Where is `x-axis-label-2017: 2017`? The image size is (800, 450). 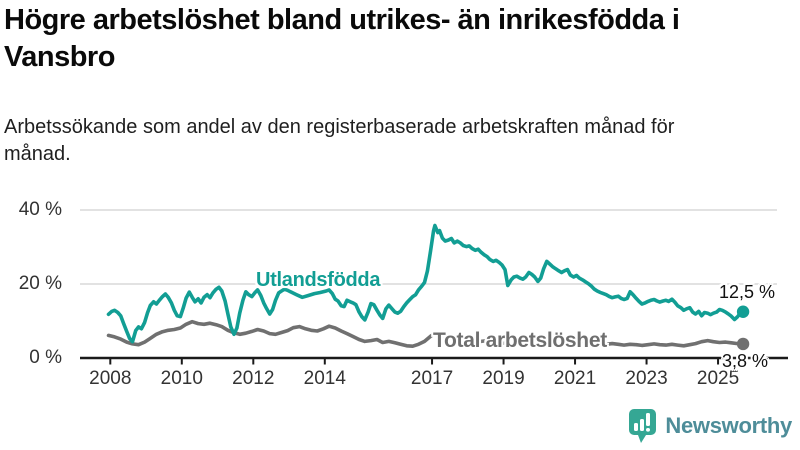
x-axis-label-2017: 2017 is located at coordinates (432, 378).